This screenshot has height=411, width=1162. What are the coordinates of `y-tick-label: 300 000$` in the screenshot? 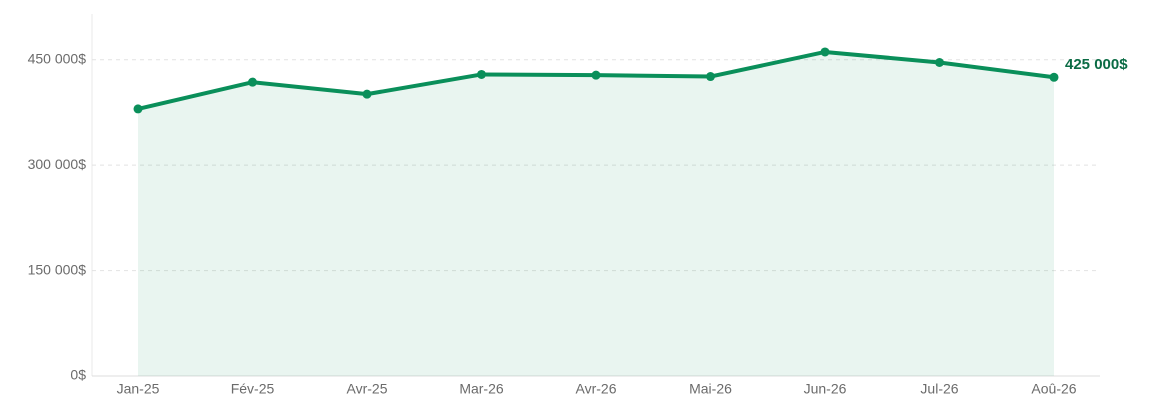 It's located at (57, 164).